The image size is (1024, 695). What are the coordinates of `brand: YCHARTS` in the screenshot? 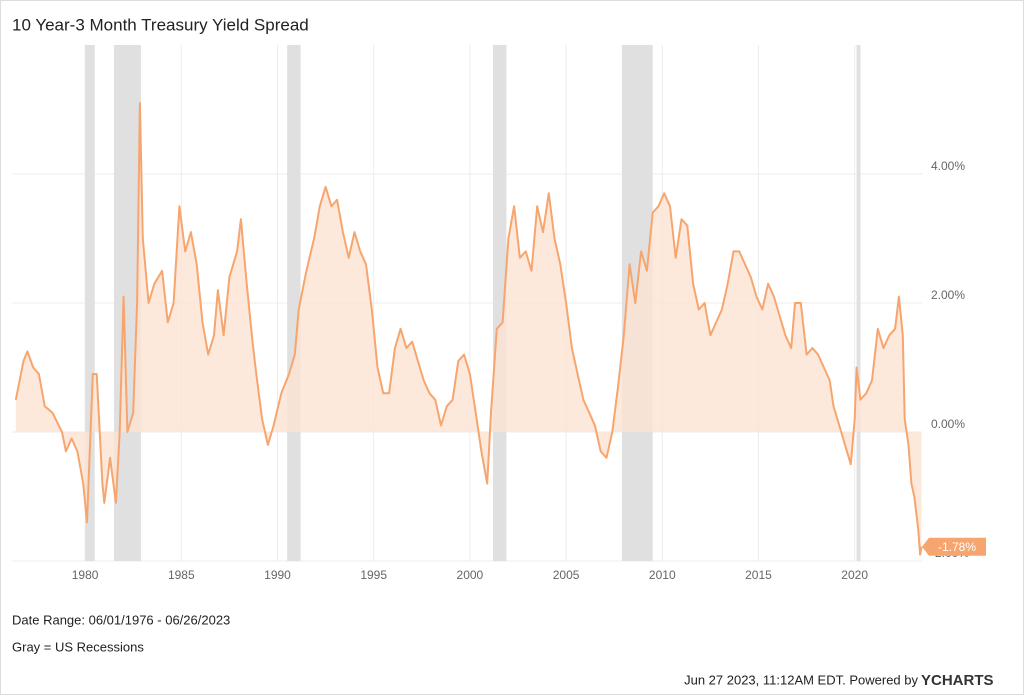 It's located at (957, 680).